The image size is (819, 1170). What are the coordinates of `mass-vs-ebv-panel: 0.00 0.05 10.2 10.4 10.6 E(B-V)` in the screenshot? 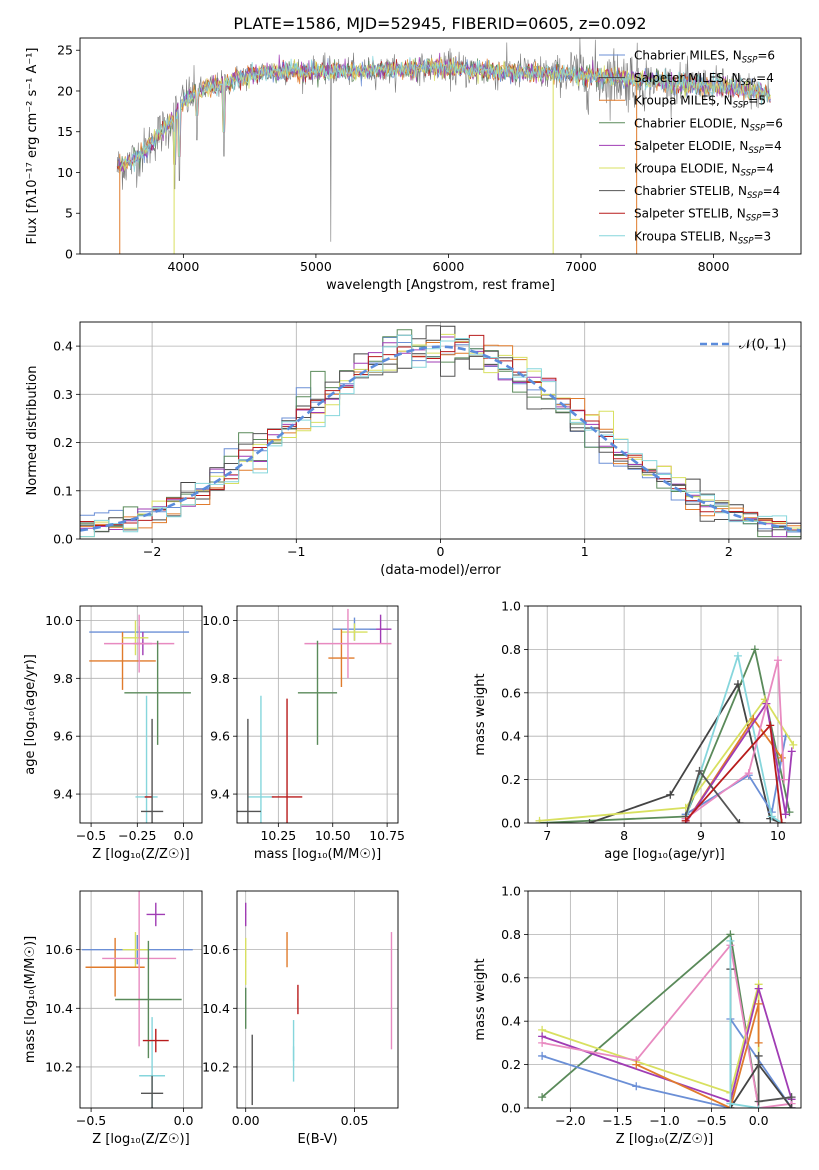 It's located at (300, 1018).